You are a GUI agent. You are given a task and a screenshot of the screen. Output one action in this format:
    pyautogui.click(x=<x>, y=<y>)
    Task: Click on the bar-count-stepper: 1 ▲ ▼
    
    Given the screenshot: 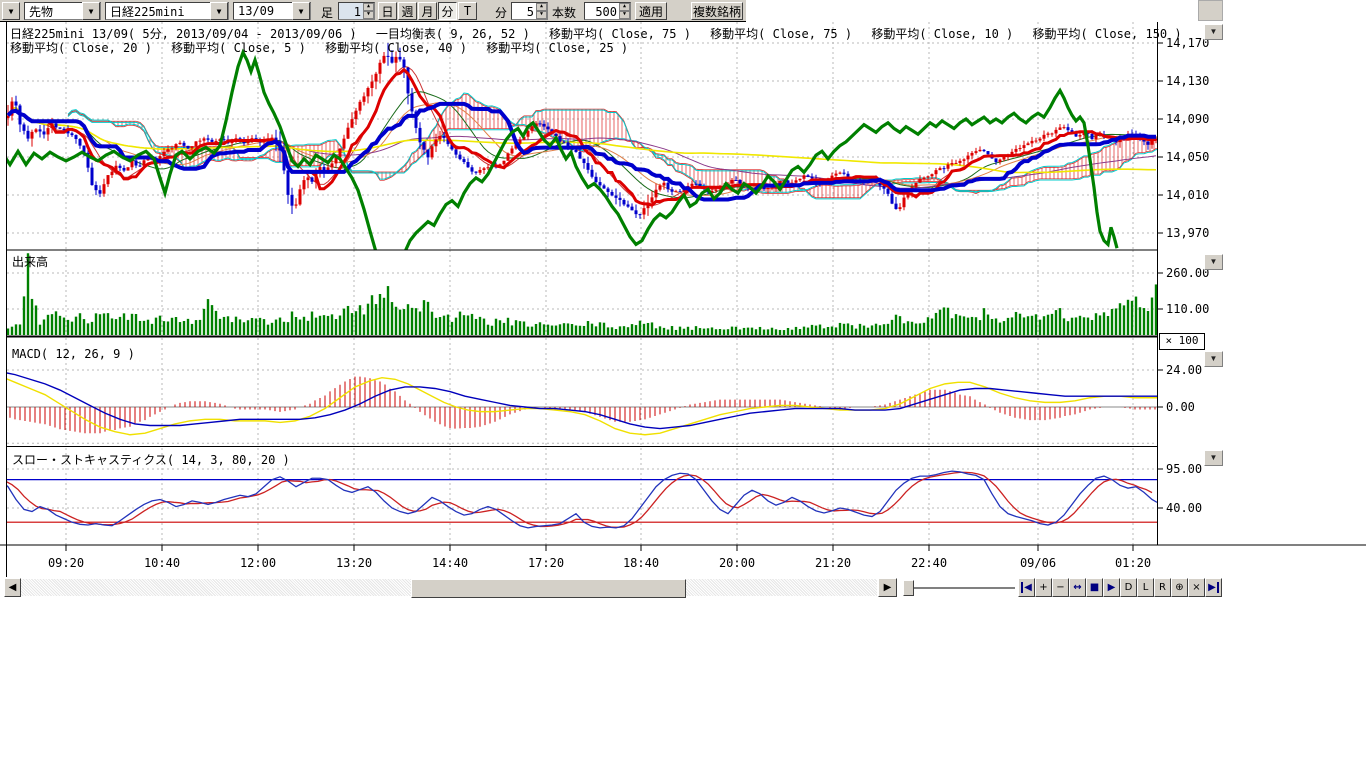 What is the action you would take?
    pyautogui.click(x=356, y=11)
    